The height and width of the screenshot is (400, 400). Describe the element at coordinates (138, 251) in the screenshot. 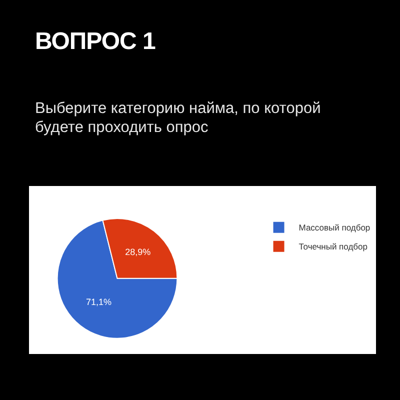

I see `data-label: 28,9%` at that location.